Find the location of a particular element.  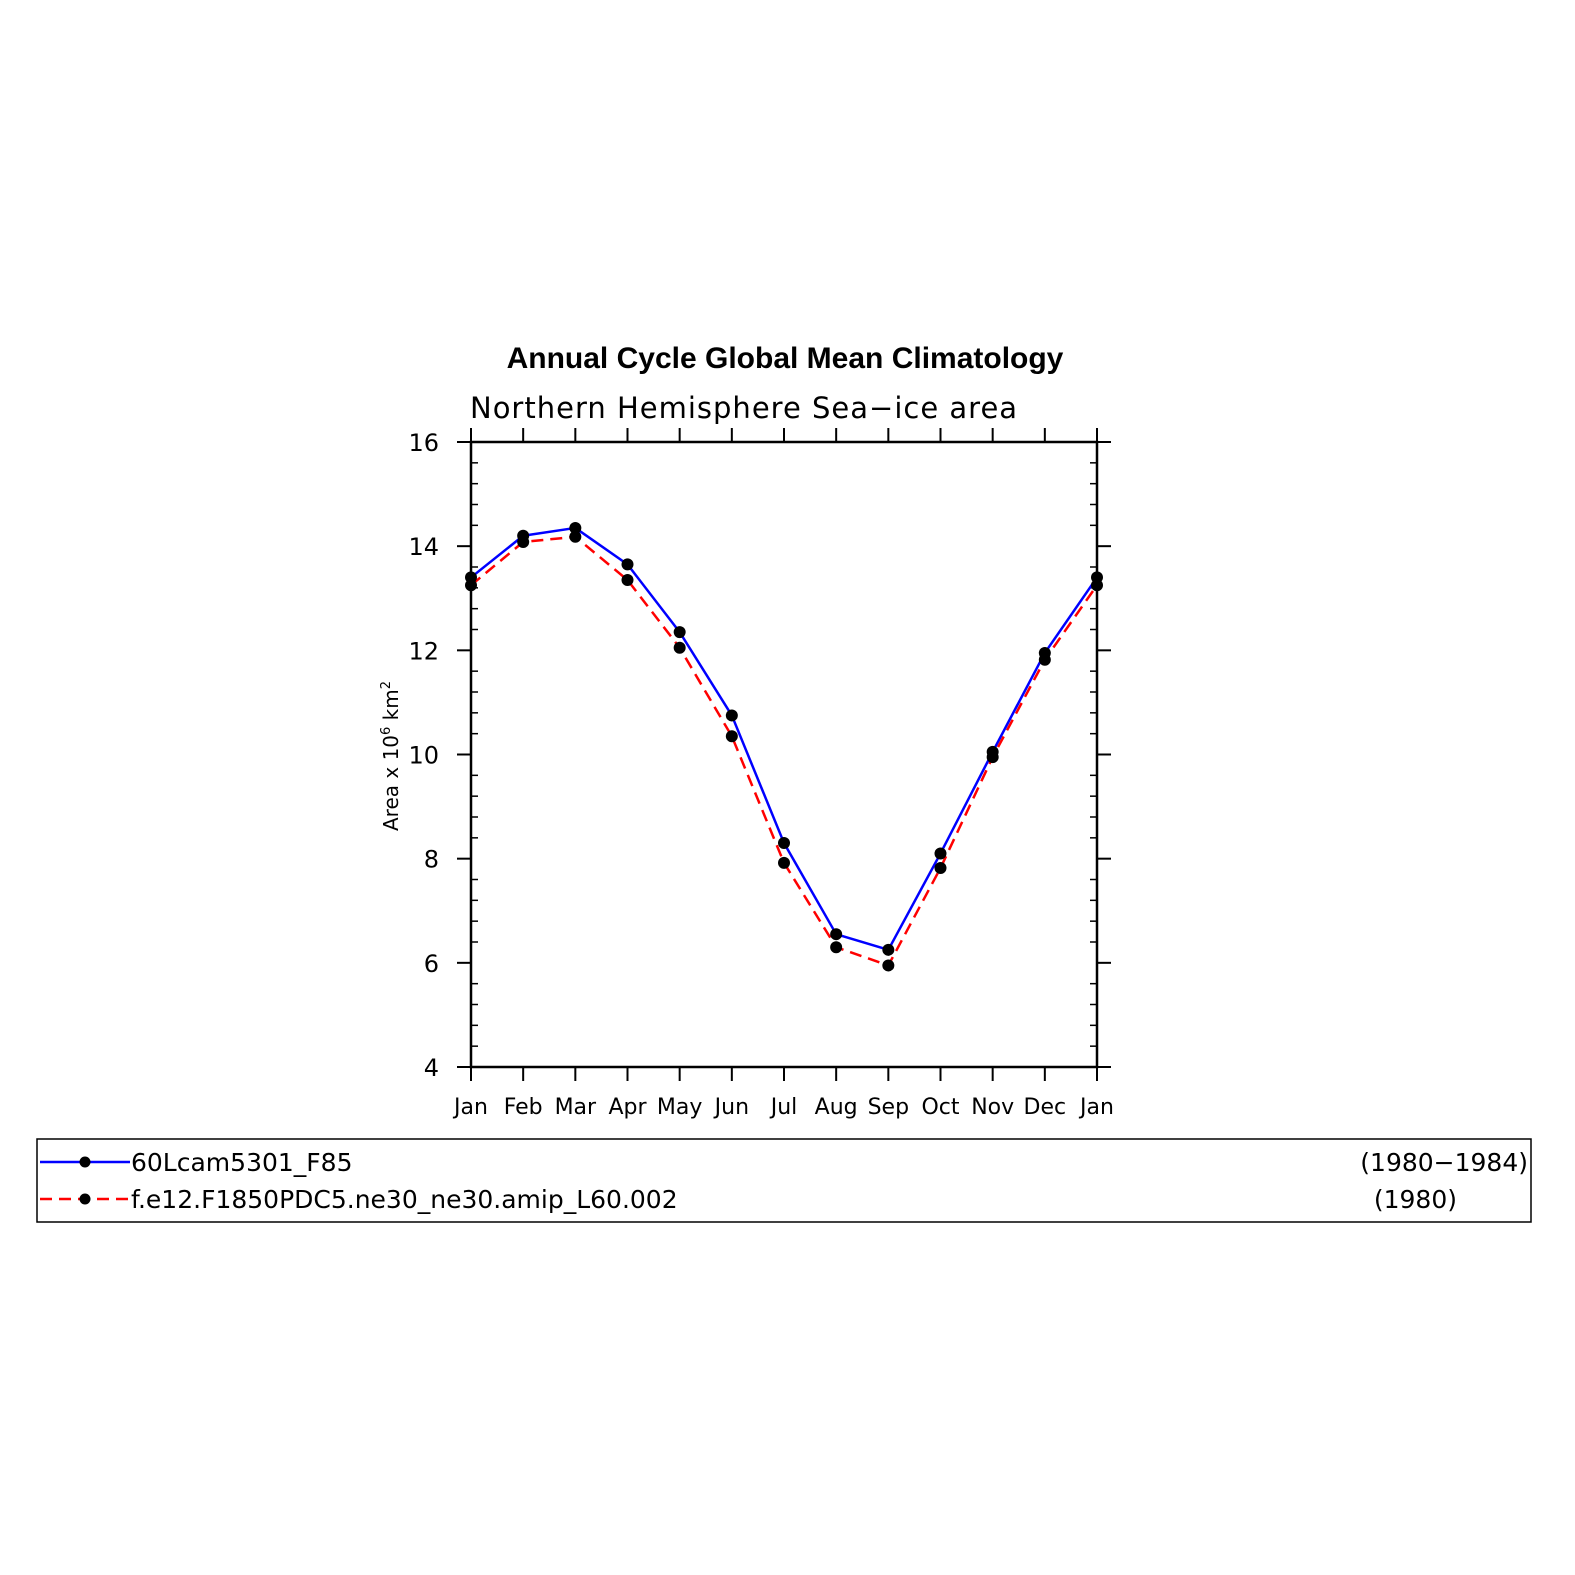

y-tick-label: 8 is located at coordinates (431, 860).